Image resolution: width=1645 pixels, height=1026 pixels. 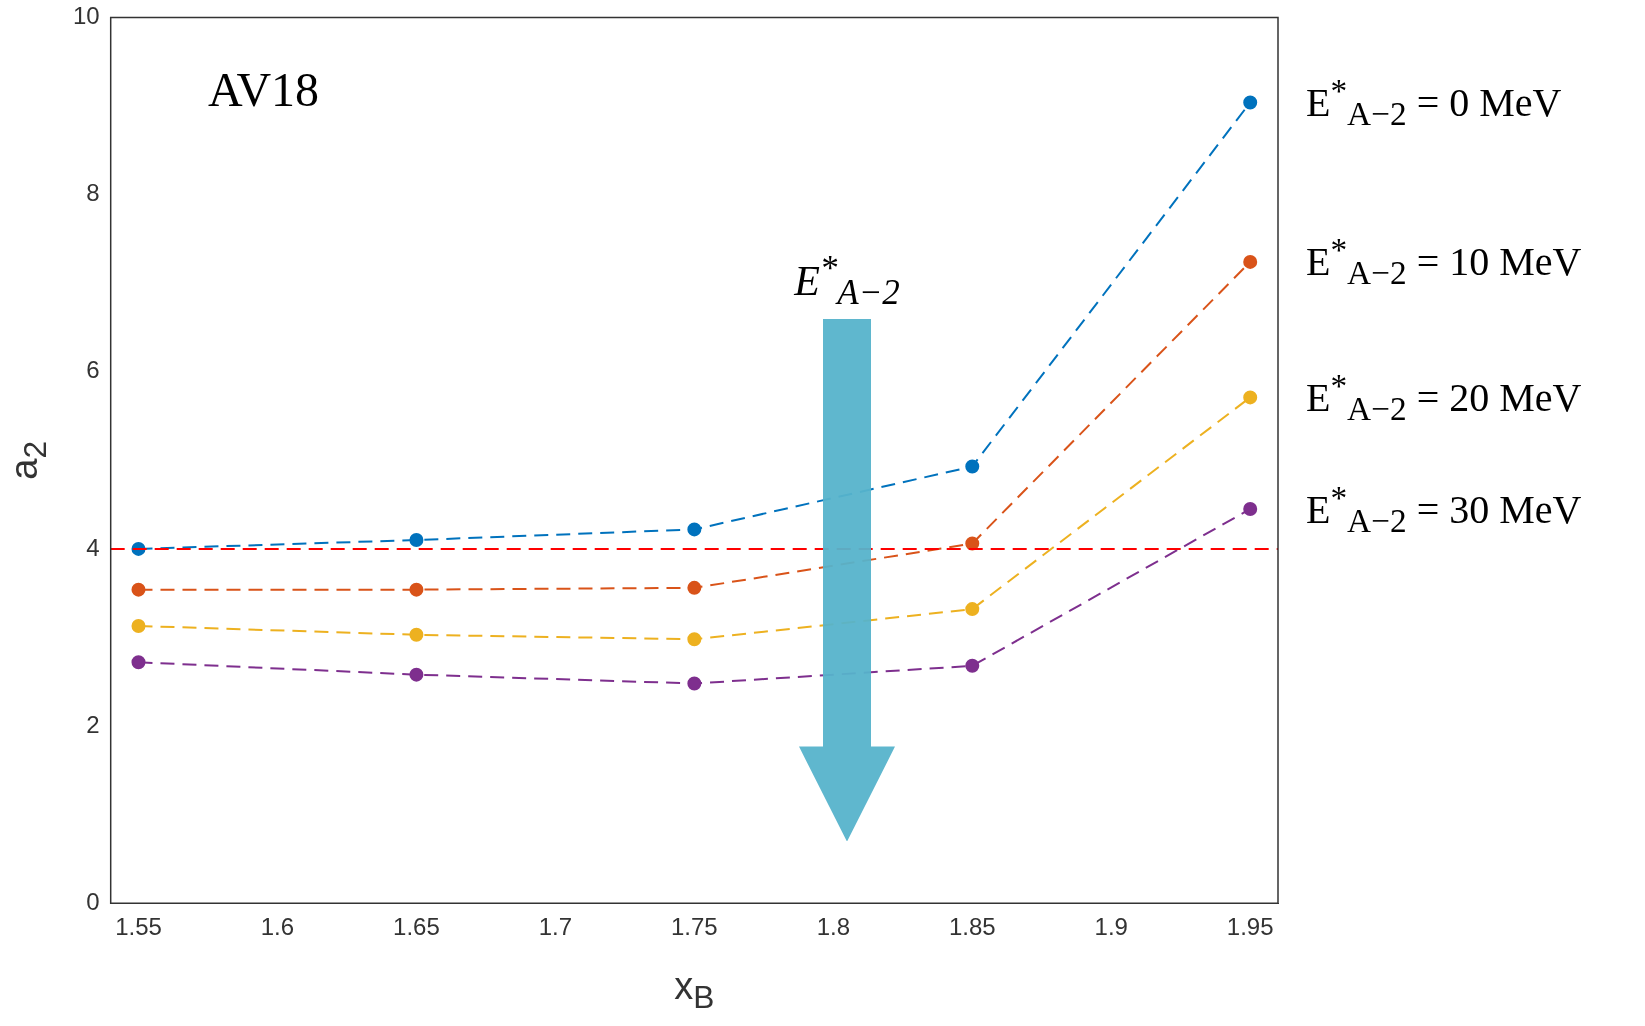 What do you see at coordinates (555, 927) in the screenshot?
I see `x-tick-label: 1.7` at bounding box center [555, 927].